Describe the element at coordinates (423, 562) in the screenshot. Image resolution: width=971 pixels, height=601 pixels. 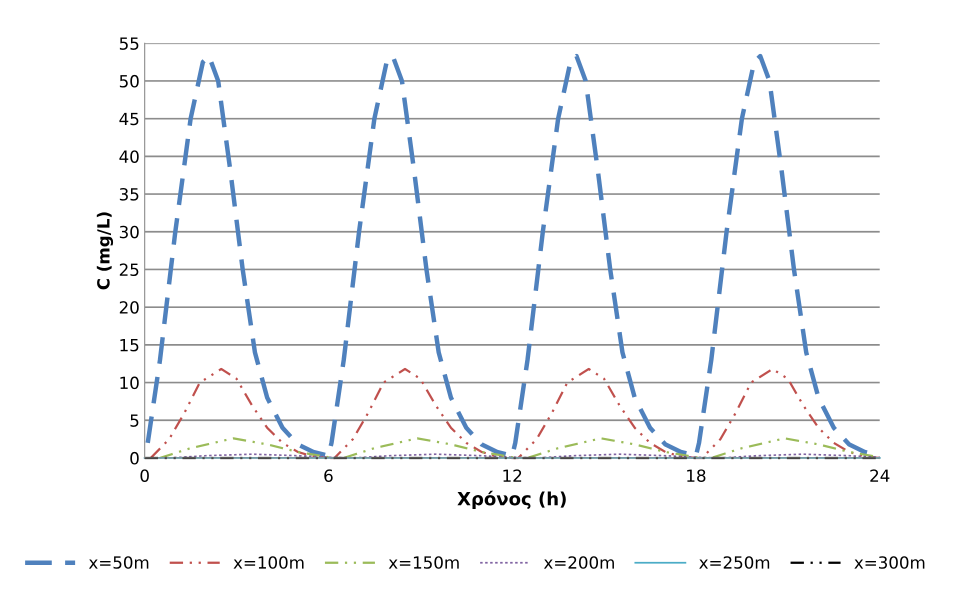
I see `legend-label: x=150m` at that location.